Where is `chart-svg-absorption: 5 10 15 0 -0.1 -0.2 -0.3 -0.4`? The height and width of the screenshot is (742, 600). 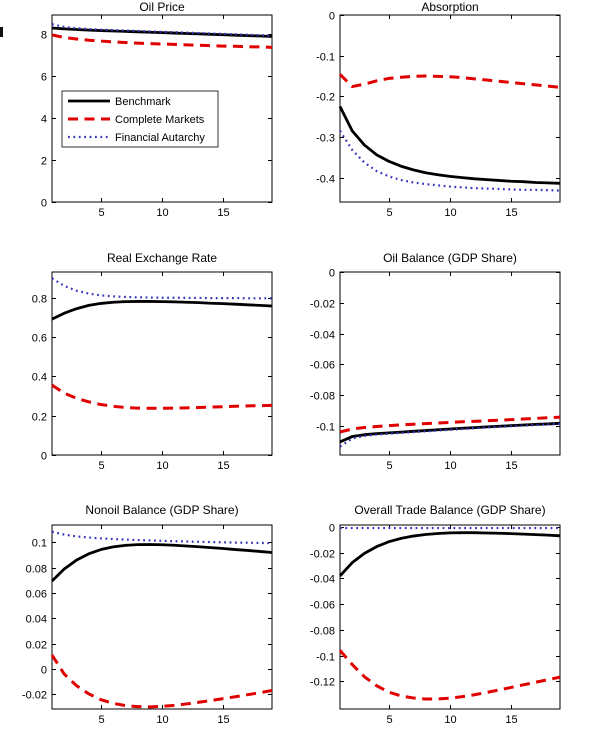 chart-svg-absorption: 5 10 15 0 -0.1 -0.2 -0.3 -0.4 is located at coordinates (438, 115).